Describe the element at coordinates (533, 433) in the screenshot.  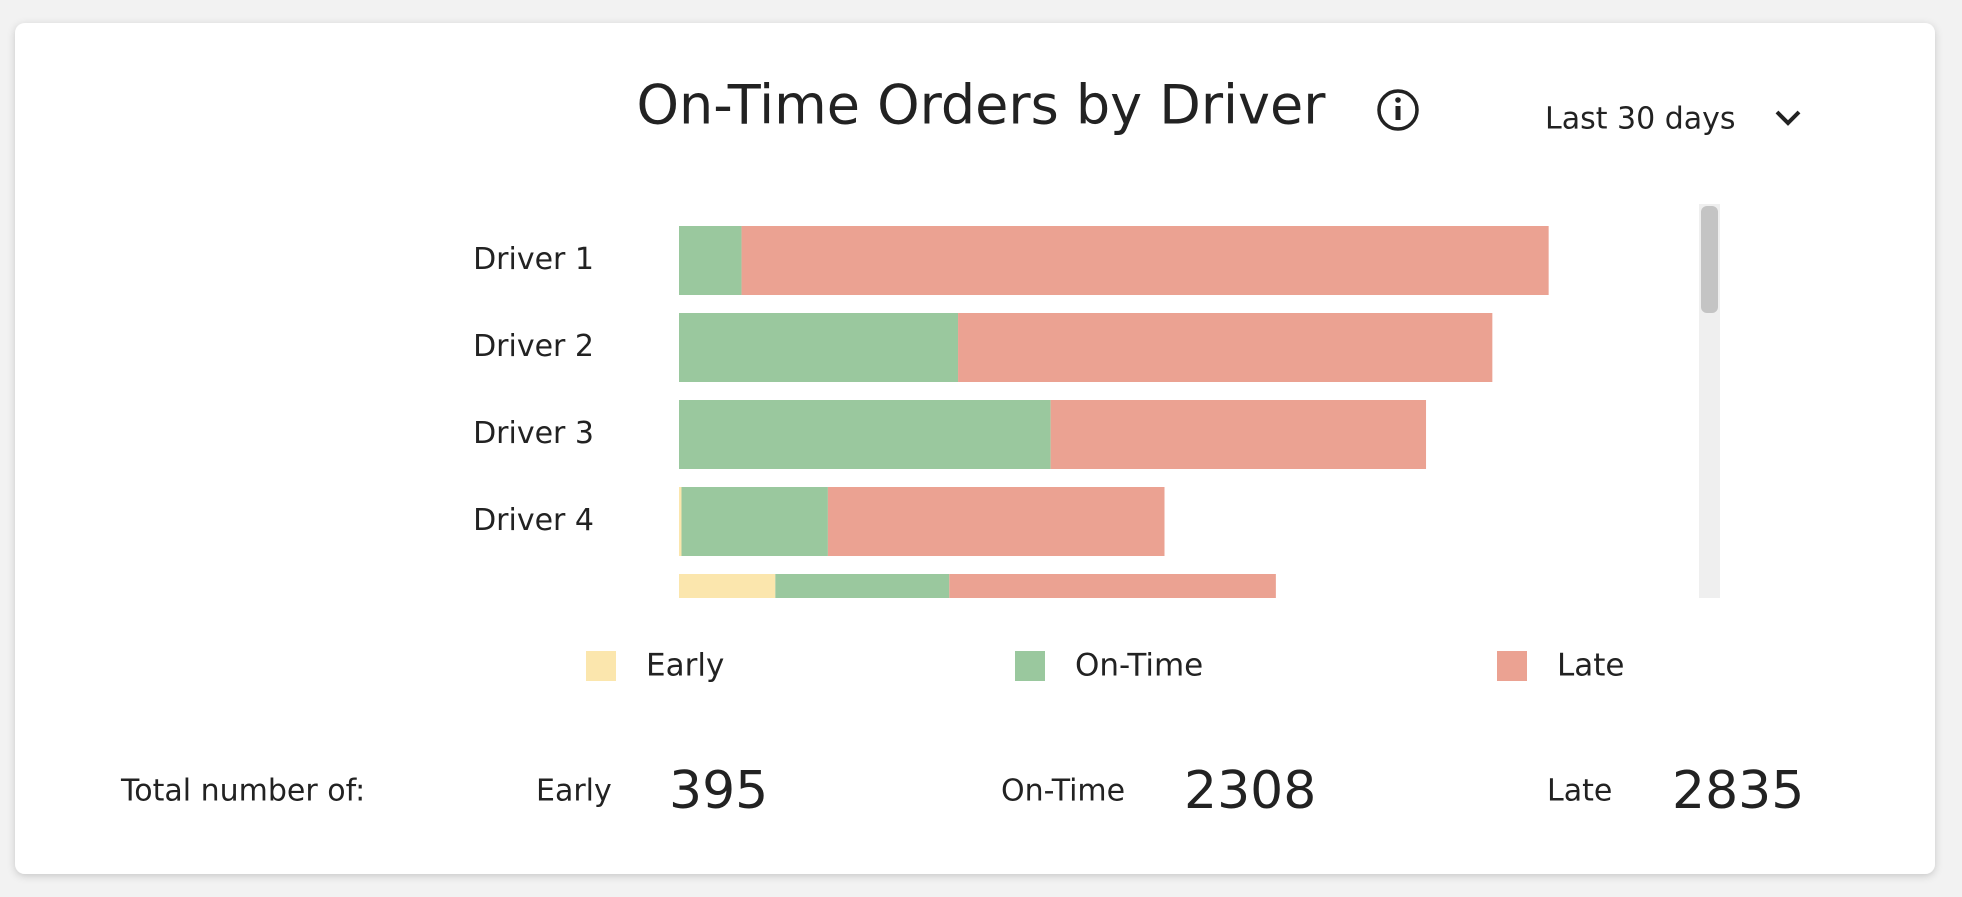
I see `y-tick-label: Driver 3` at that location.